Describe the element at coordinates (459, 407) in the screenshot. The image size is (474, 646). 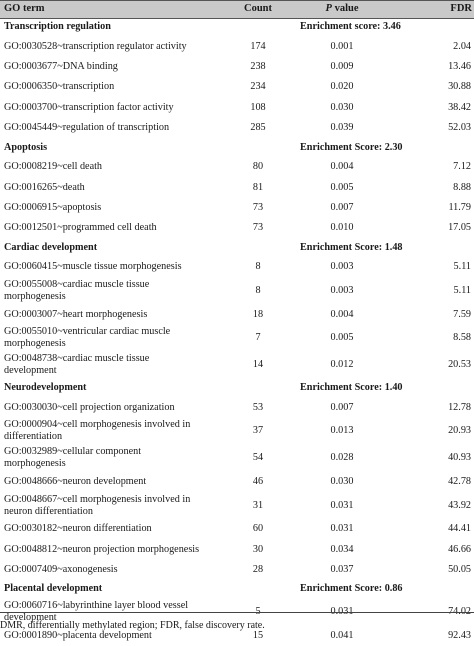
I see `fdr-cell: 12.78` at that location.